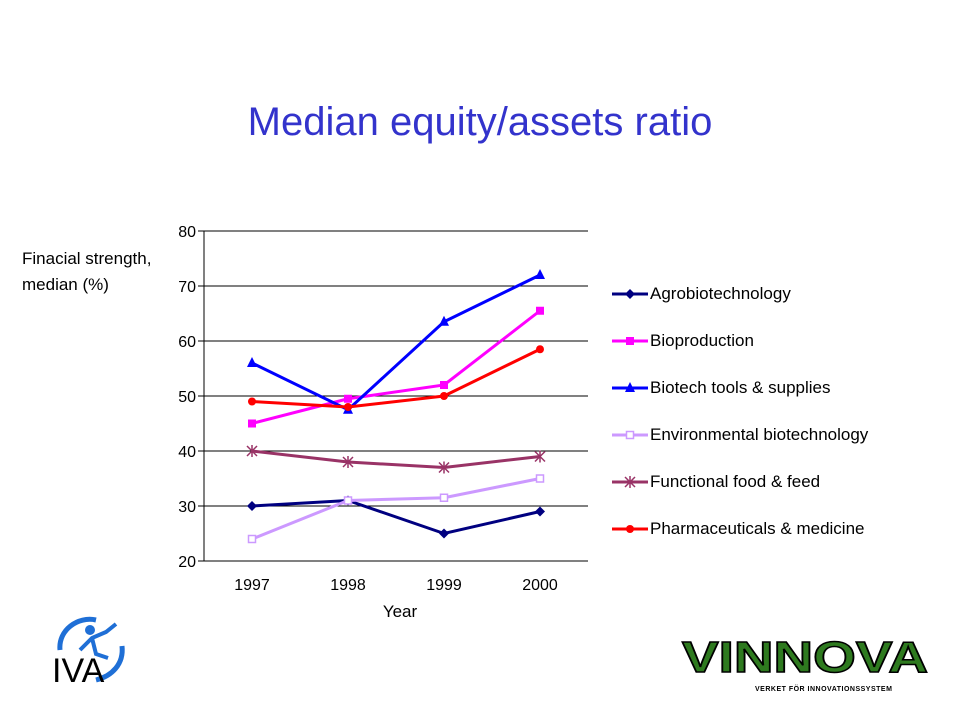  I want to click on legend-item: Environmental biotechnology, so click(740, 434).